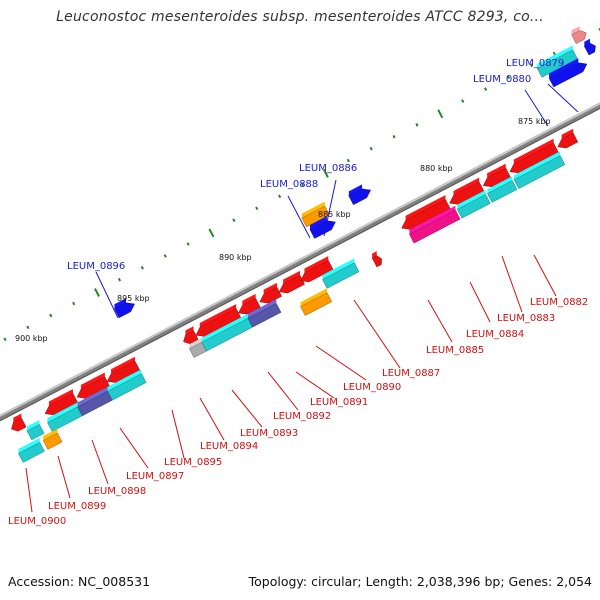 Image resolution: width=600 pixels, height=600 pixels. What do you see at coordinates (117, 491) in the screenshot?
I see `gene-label: LEUM_0898` at bounding box center [117, 491].